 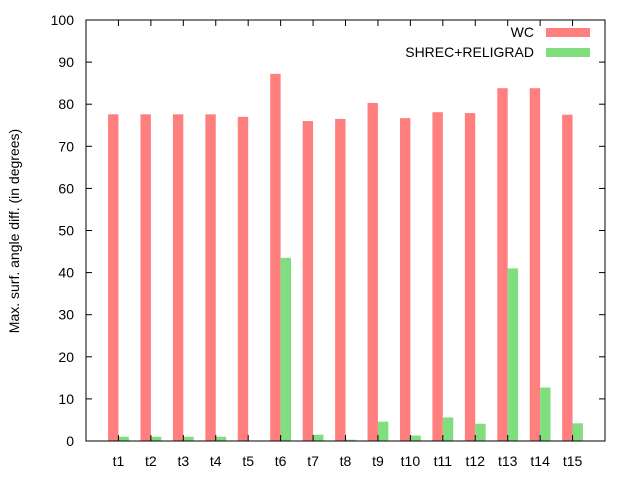 I want to click on y-axis-label: Max. surf. angle diff. (in degrees), so click(x=14, y=231).